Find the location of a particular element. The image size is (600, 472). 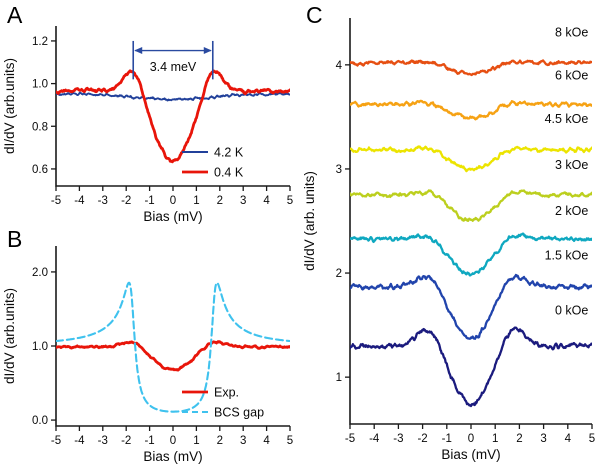

series-line-3-koe is located at coordinates (471, 205).